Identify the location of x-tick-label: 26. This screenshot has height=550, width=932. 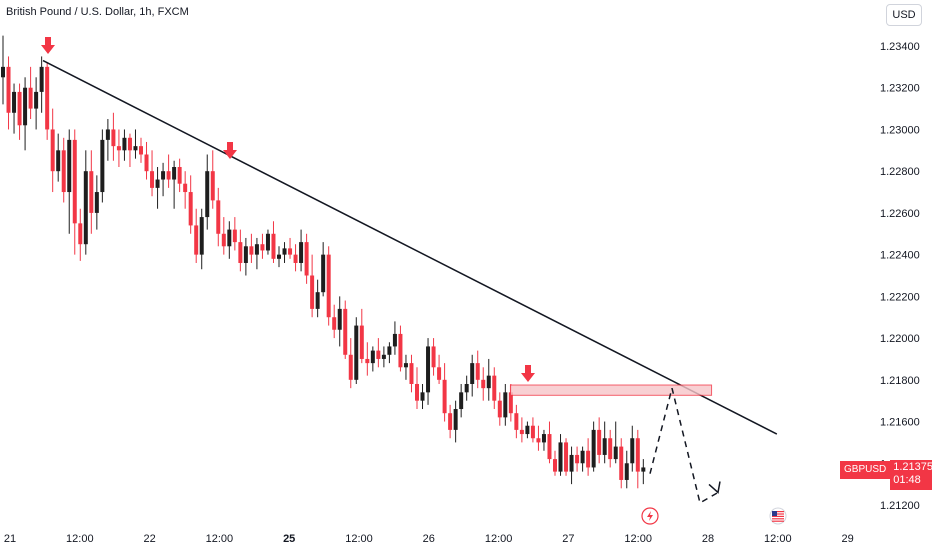
(429, 539).